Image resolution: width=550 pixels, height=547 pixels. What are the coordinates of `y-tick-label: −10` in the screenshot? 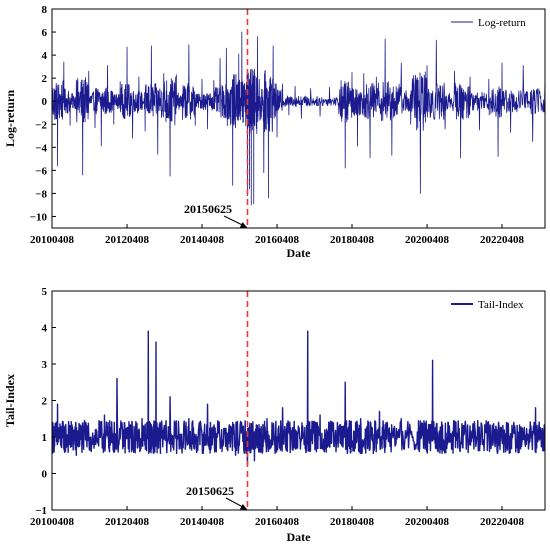 It's located at (39, 217).